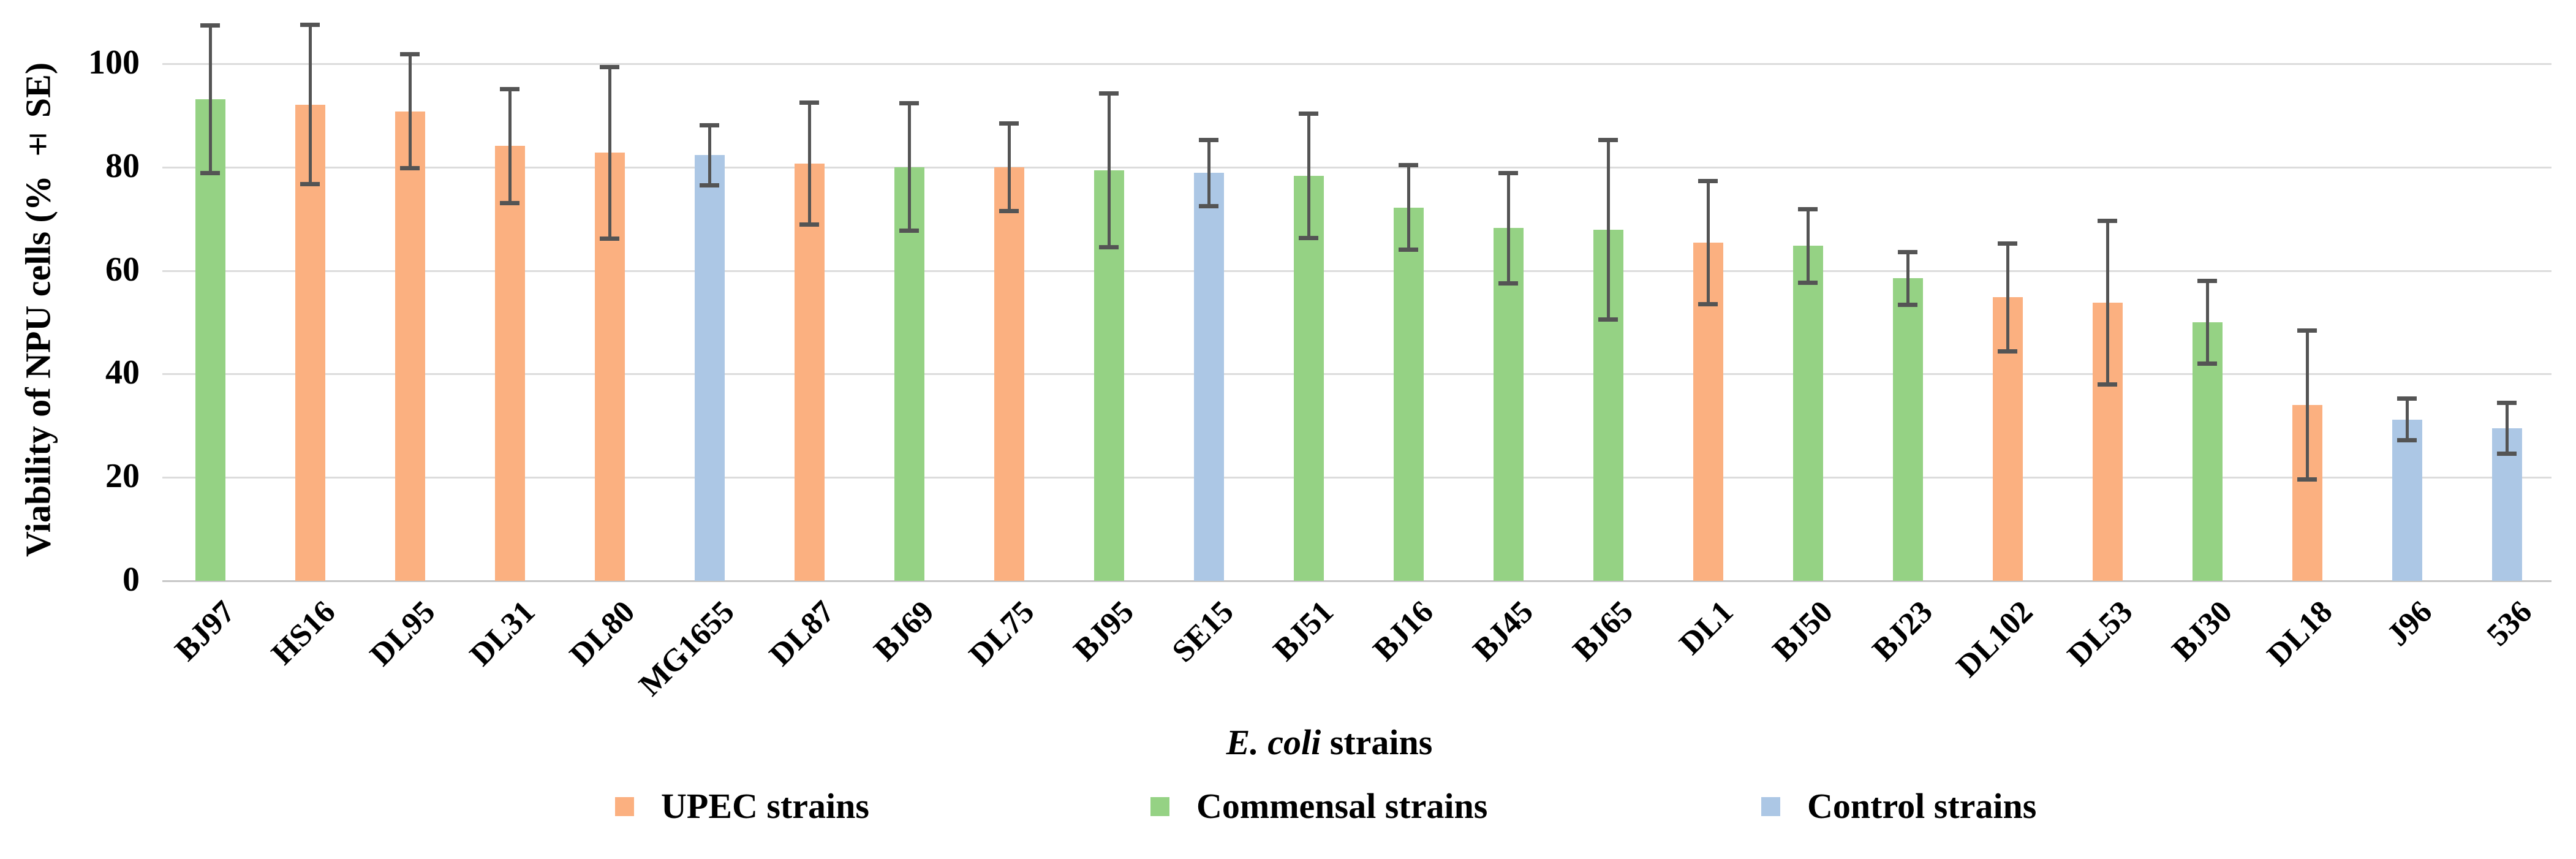  Describe the element at coordinates (2409, 624) in the screenshot. I see `x-tick-label: J96` at that location.